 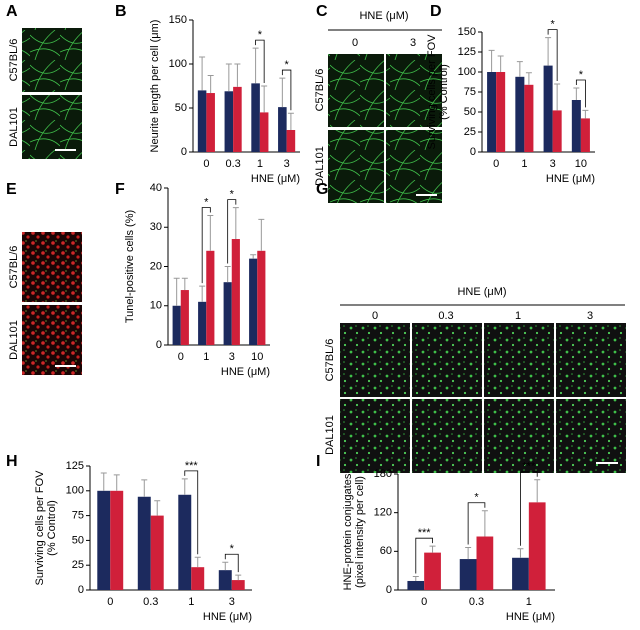 I want to click on panel-label: D, so click(x=436, y=11).